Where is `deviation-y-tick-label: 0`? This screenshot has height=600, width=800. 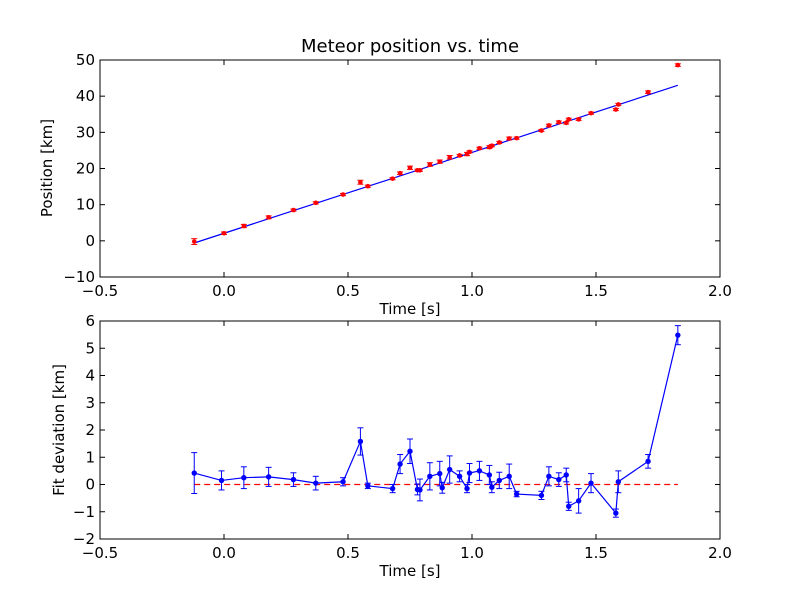
deviation-y-tick-label: 0 is located at coordinates (90, 485).